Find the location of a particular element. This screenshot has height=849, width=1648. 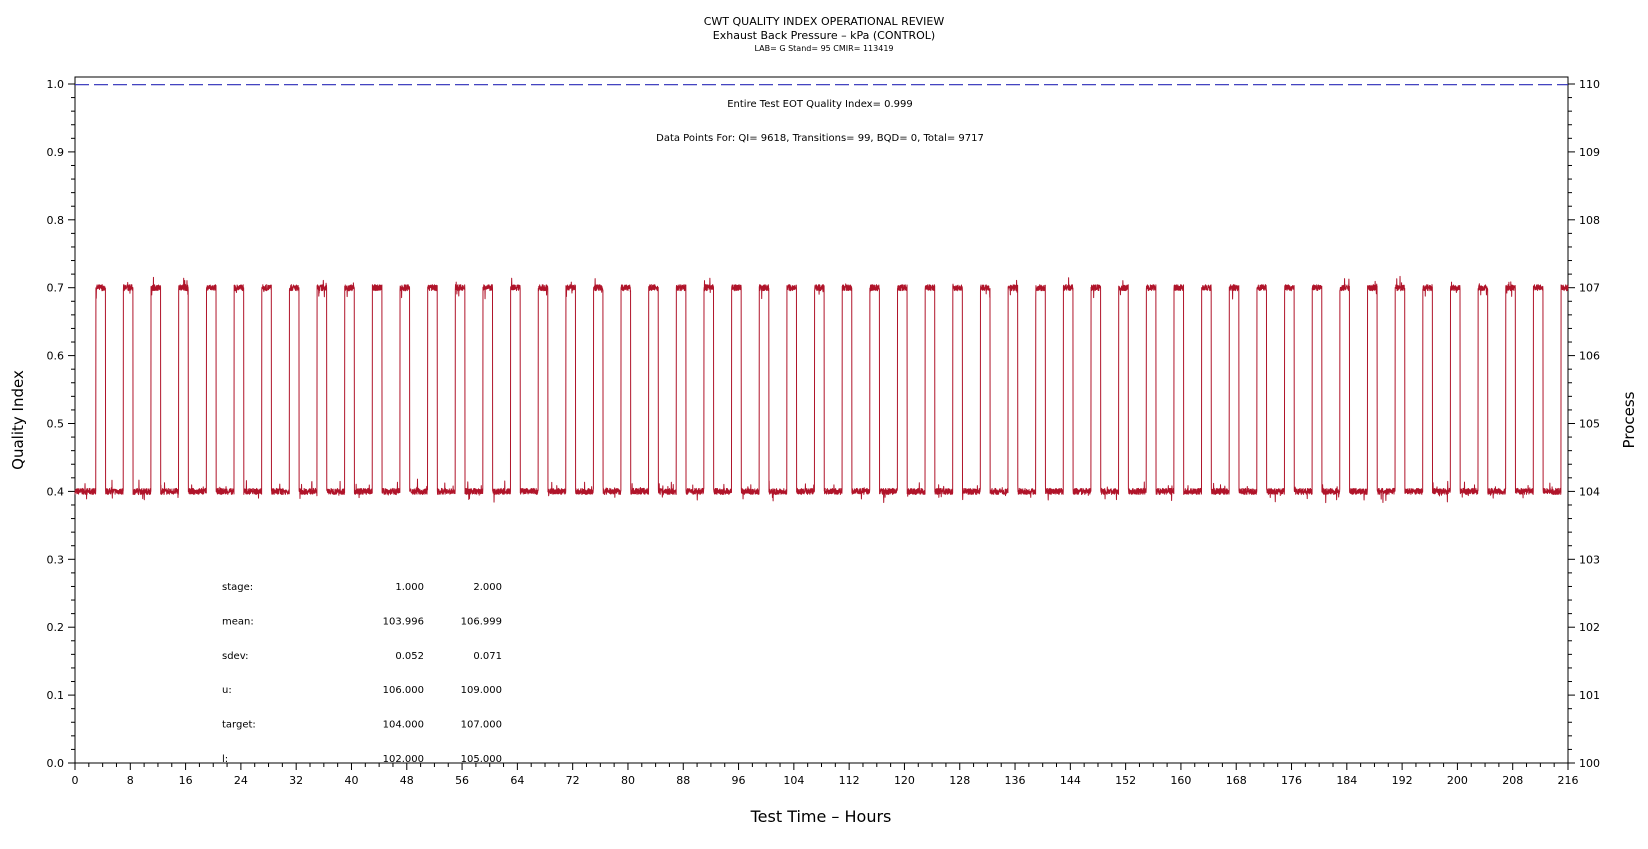

x-tick-label: 200 is located at coordinates (1457, 780).